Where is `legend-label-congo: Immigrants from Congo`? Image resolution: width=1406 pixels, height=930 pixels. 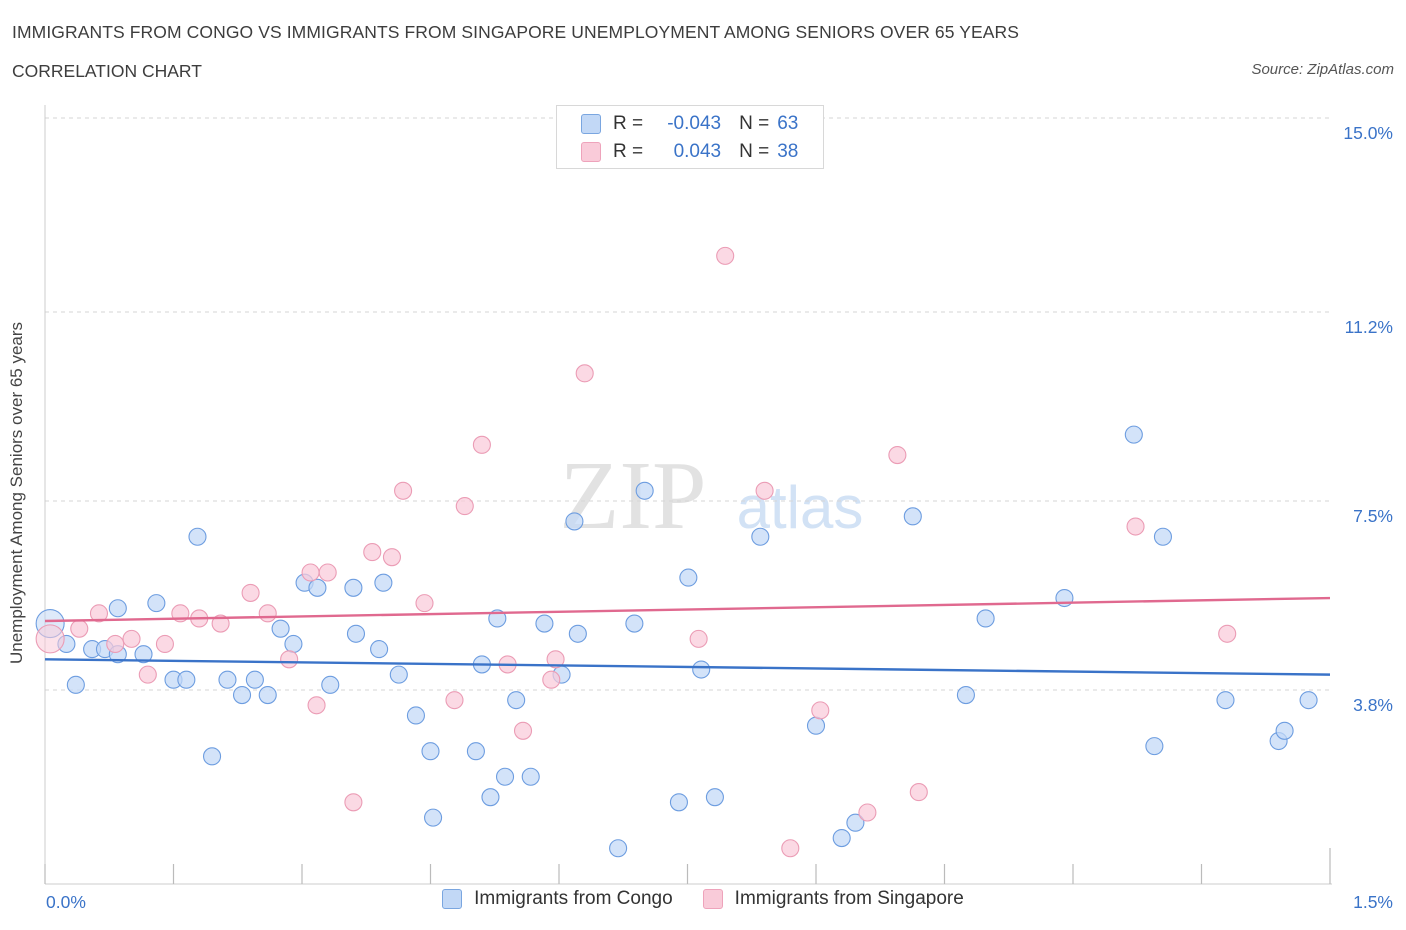
legend-label-congo: Immigrants from Congo is located at coordinates (573, 898).